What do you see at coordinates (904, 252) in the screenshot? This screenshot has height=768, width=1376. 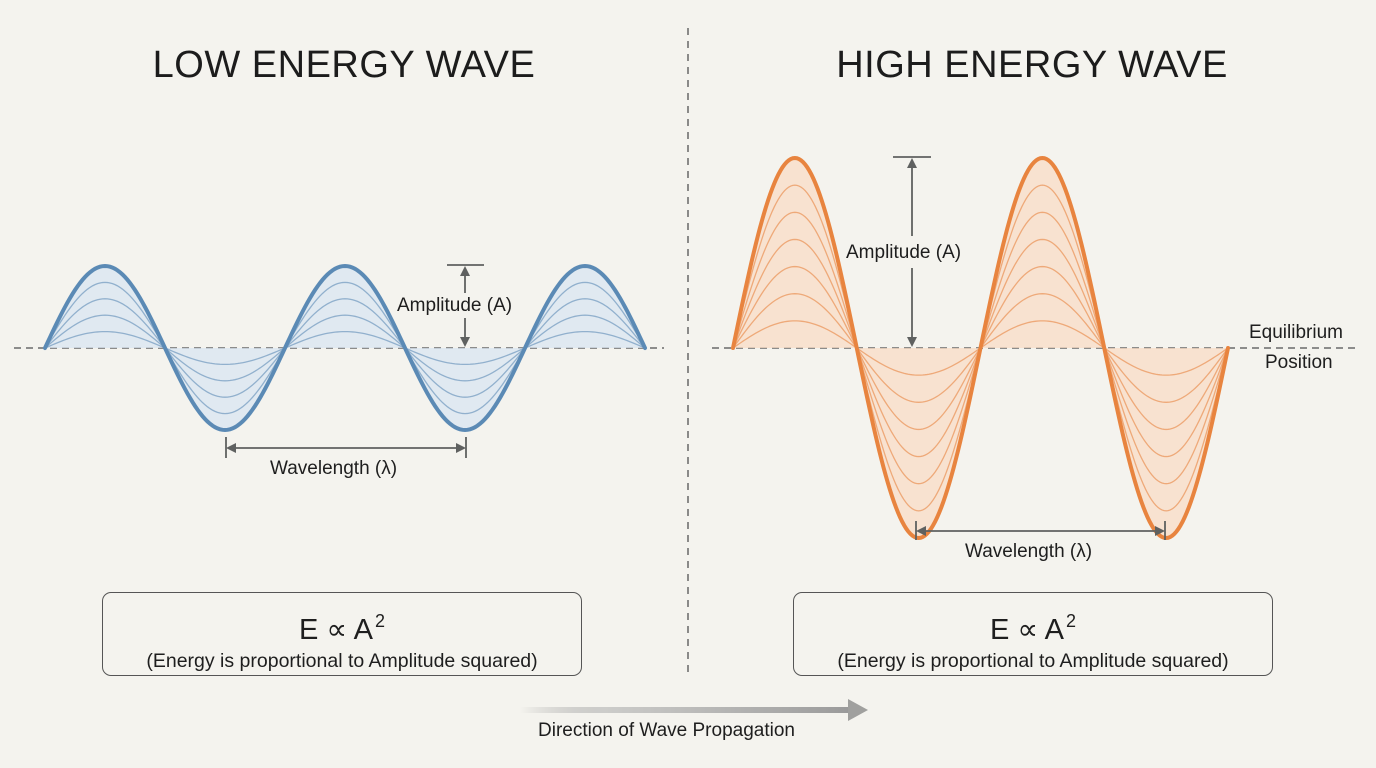 I see `high-amplitude-label: Amplitude (A)` at bounding box center [904, 252].